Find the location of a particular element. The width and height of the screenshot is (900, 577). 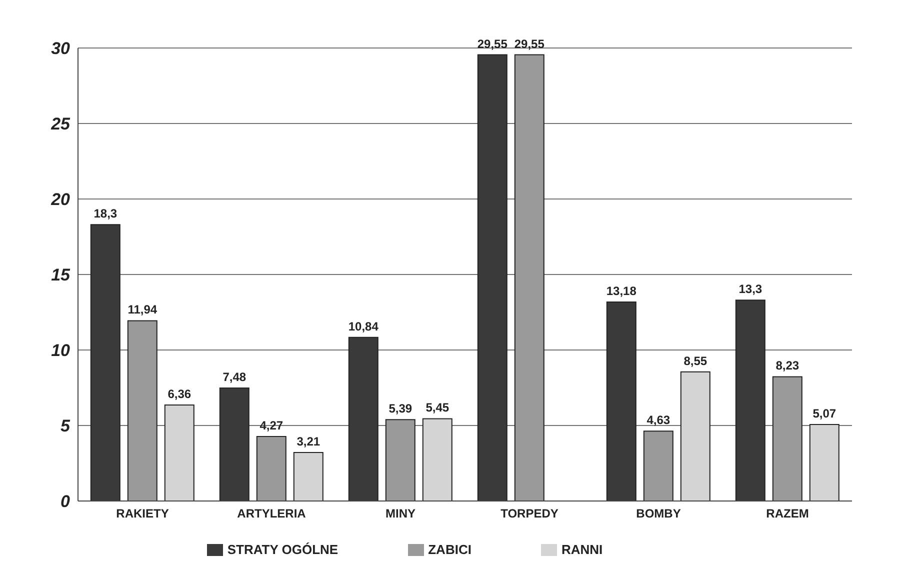

data-label: 4,63 is located at coordinates (658, 420).